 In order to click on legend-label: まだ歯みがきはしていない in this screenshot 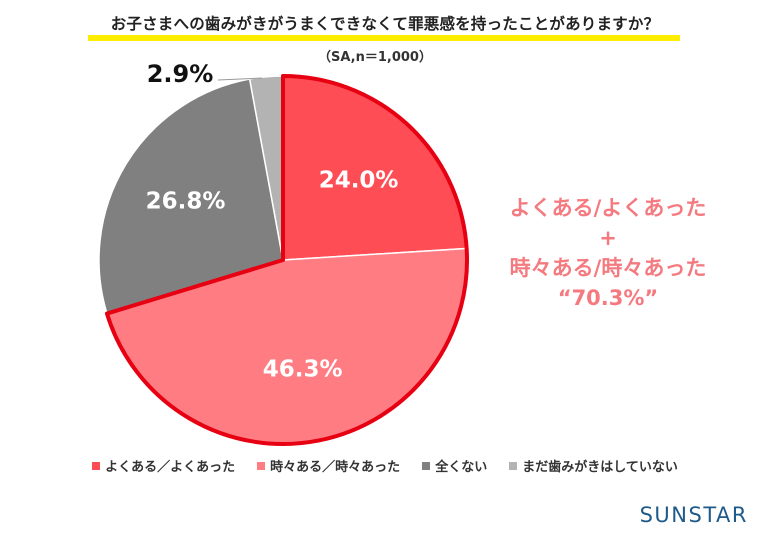, I will do `click(600, 467)`.